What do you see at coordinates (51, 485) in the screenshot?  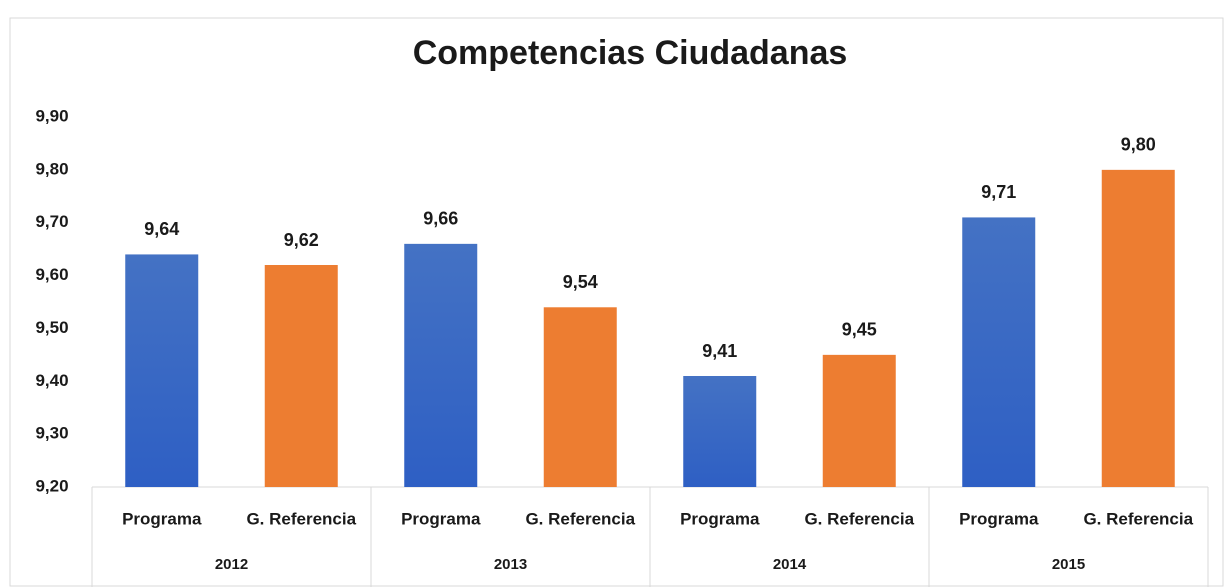 I see `y-tick-label: 9,20` at bounding box center [51, 485].